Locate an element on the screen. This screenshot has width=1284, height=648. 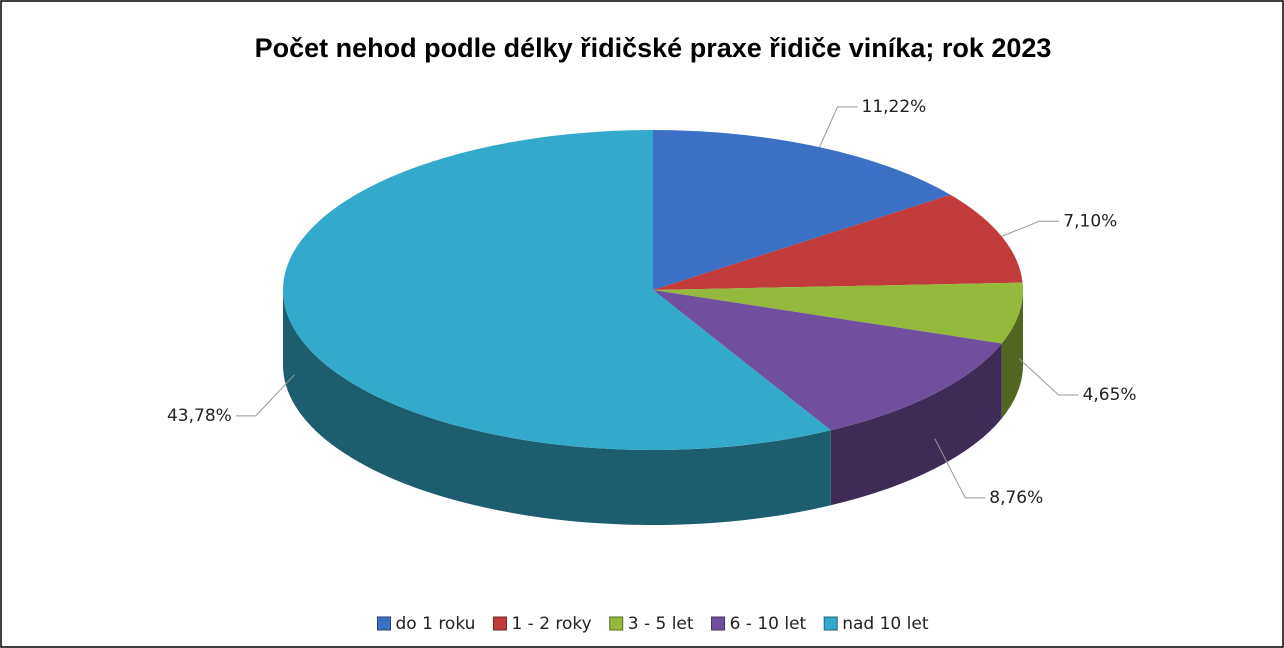
data-label: 7,10% is located at coordinates (1090, 221).